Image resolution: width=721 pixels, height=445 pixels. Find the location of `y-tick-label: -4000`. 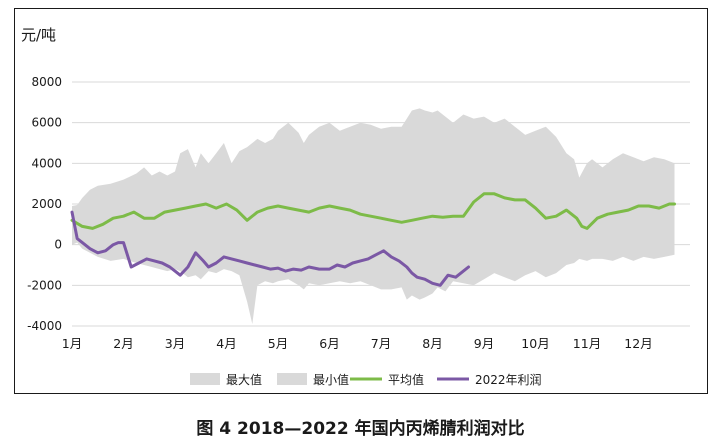

y-tick-label: -4000 is located at coordinates (44, 326).